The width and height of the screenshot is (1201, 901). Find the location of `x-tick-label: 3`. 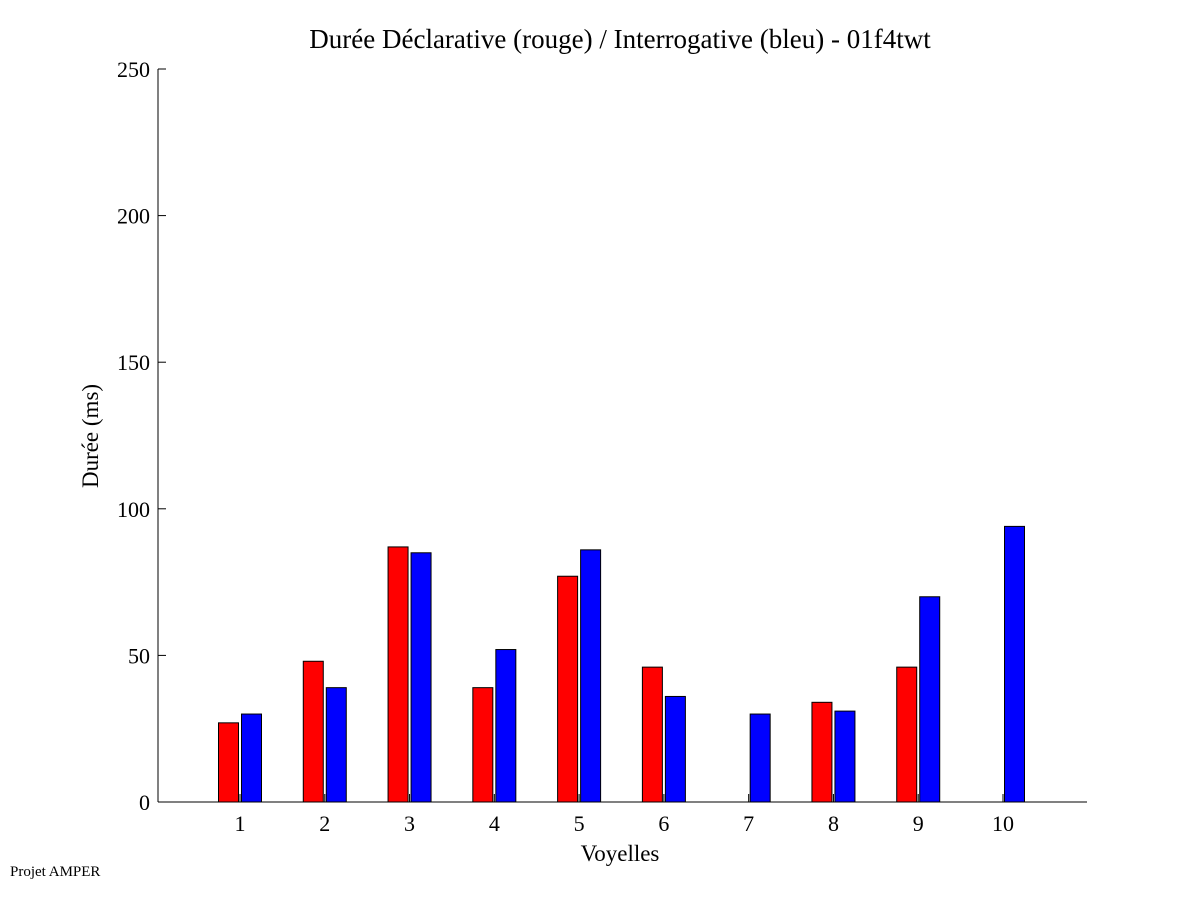

x-tick-label: 3 is located at coordinates (409, 823).